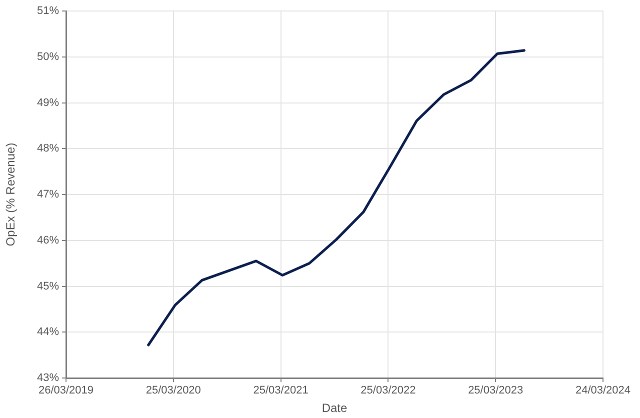 The image size is (640, 418). What do you see at coordinates (11, 194) in the screenshot?
I see `y-axis-title: OpEx (% Revenue)` at bounding box center [11, 194].